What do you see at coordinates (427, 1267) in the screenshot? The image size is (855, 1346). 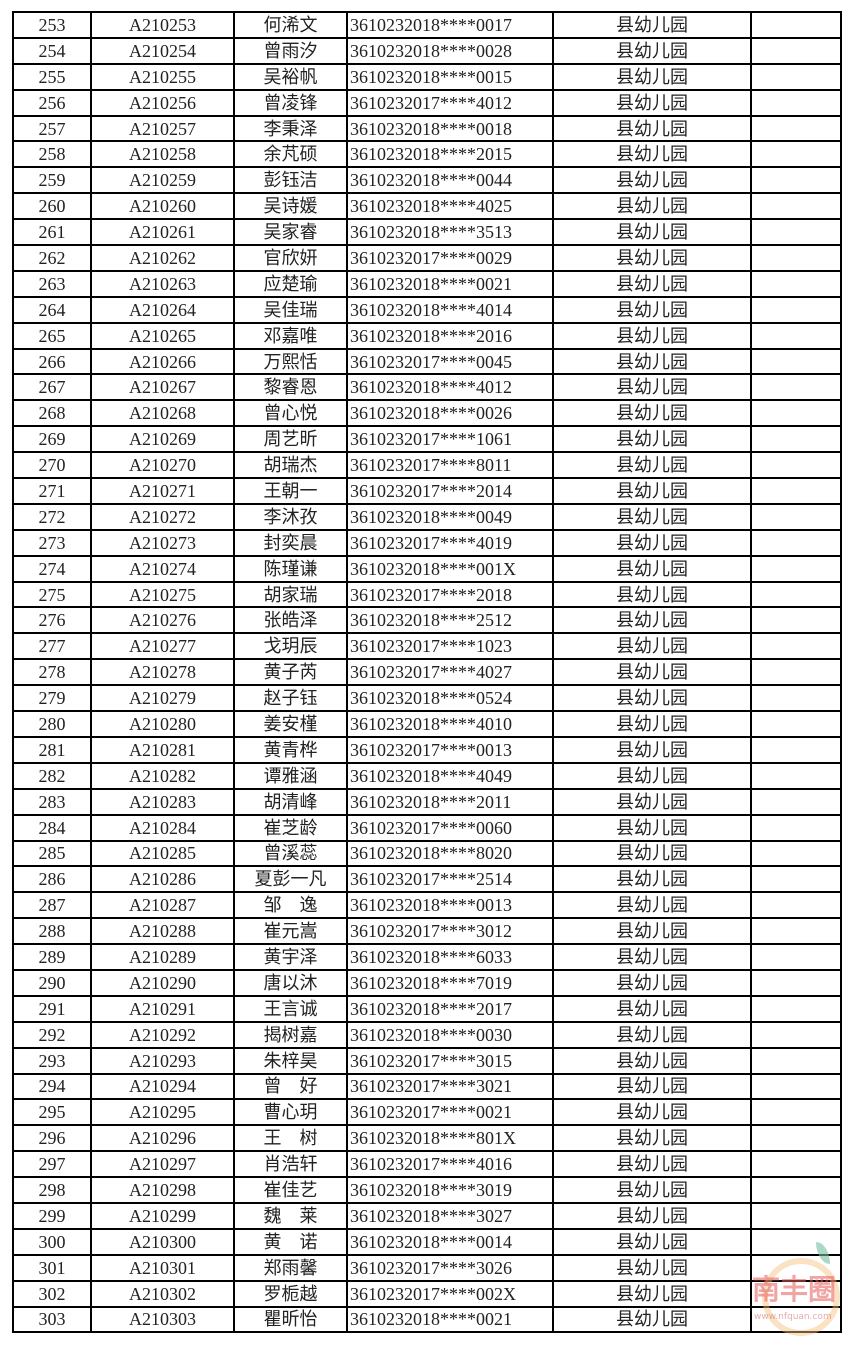 I see `table-row: 301 A210301 郑雨馨 3610232017****3026 县幼儿园` at bounding box center [427, 1267].